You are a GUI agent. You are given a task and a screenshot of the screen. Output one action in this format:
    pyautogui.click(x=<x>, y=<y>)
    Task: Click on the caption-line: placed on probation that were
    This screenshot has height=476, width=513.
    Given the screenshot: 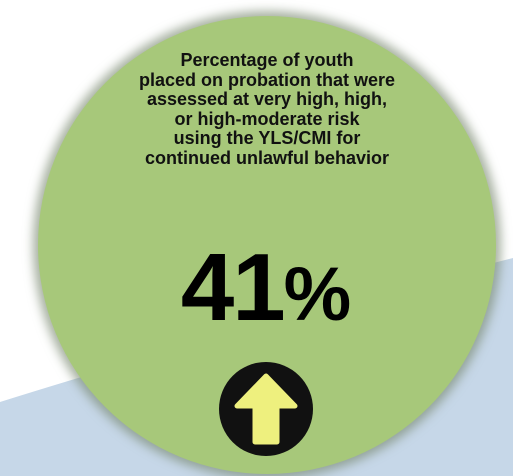 What is the action you would take?
    pyautogui.click(x=267, y=79)
    